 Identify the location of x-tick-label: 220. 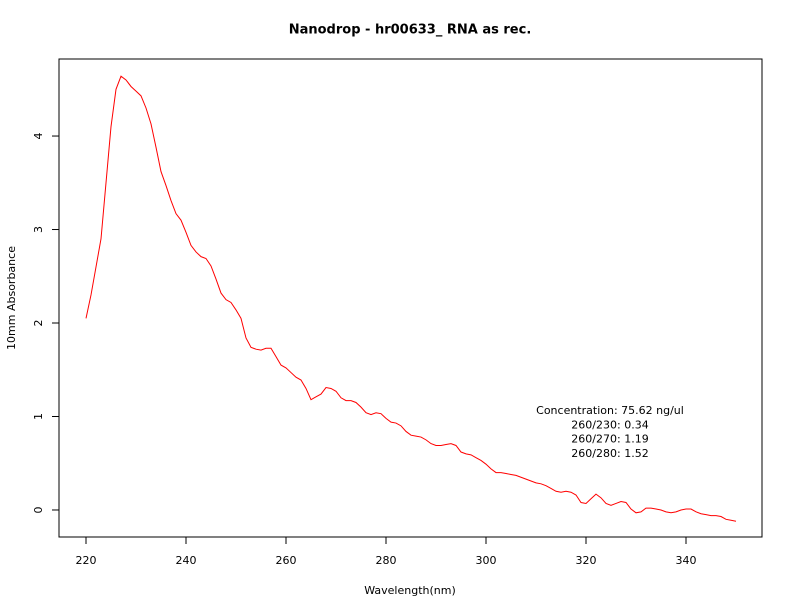
(86, 560).